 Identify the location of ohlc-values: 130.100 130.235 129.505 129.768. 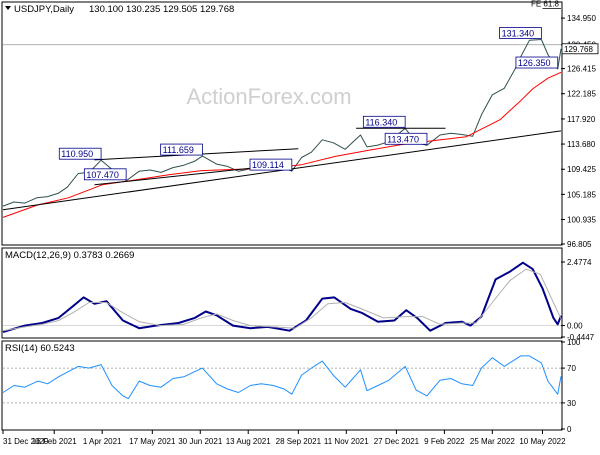
(161, 9).